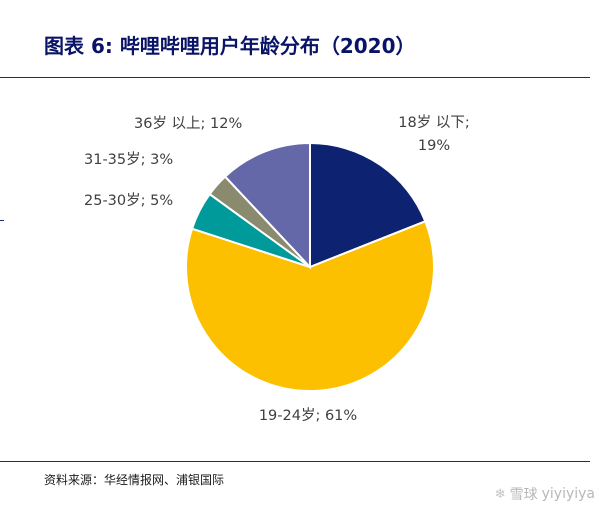 Image resolution: width=605 pixels, height=515 pixels. Describe the element at coordinates (134, 480) in the screenshot. I see `source-note: 资料来源：华经情报网、浦银国际` at that location.